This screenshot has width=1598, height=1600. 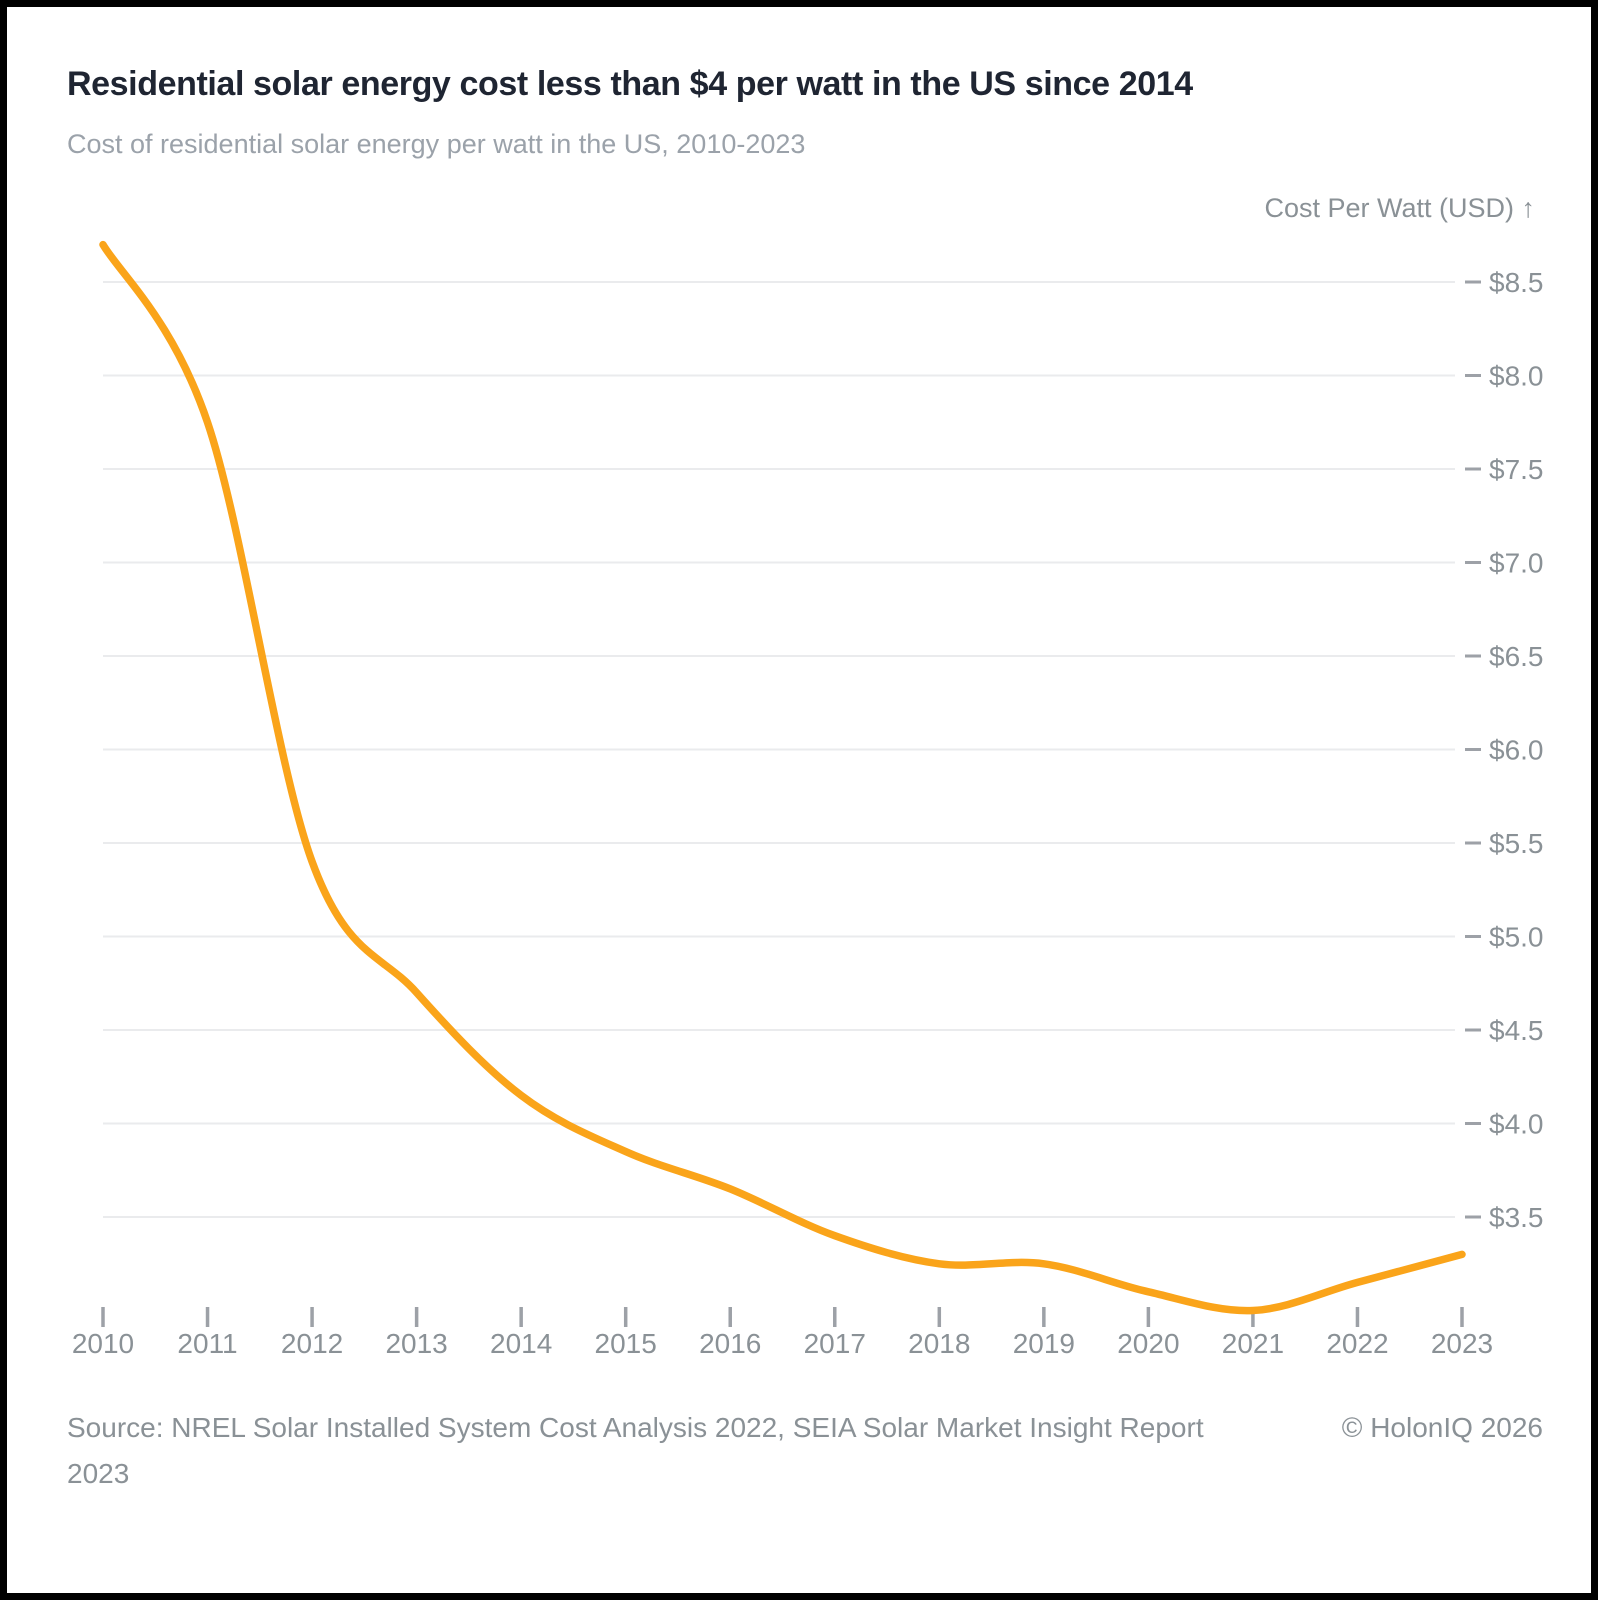 What do you see at coordinates (1516, 376) in the screenshot?
I see `y-axis-tick-label: $8.0` at bounding box center [1516, 376].